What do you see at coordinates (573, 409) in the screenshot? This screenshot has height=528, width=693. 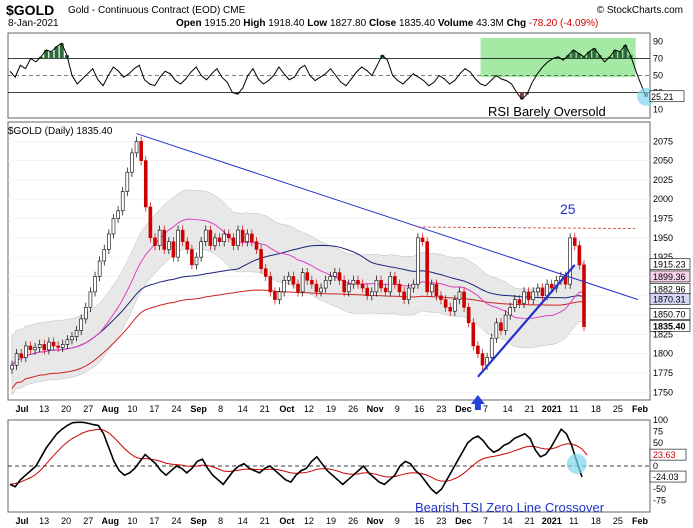 I see `price-x-tick-label: 11` at bounding box center [573, 409].